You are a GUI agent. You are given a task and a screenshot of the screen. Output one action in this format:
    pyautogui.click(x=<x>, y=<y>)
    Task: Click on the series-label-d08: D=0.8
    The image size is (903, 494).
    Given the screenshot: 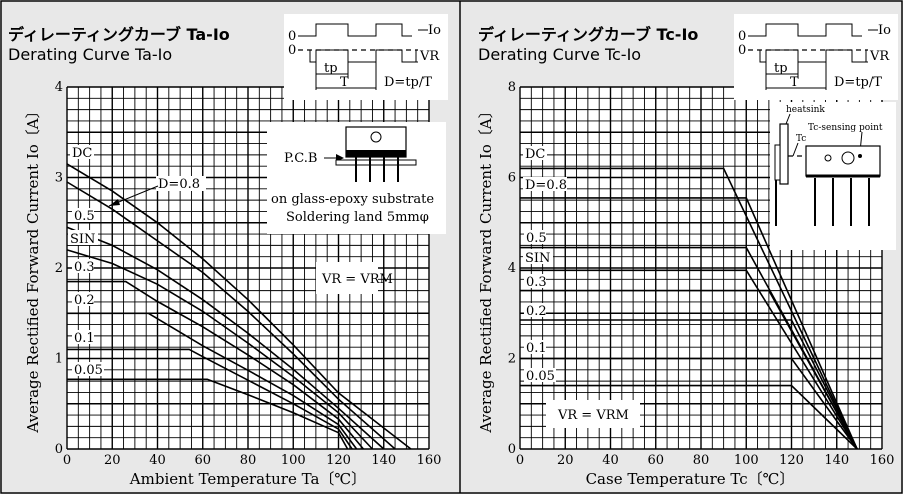 What is the action you would take?
    pyautogui.click(x=179, y=184)
    